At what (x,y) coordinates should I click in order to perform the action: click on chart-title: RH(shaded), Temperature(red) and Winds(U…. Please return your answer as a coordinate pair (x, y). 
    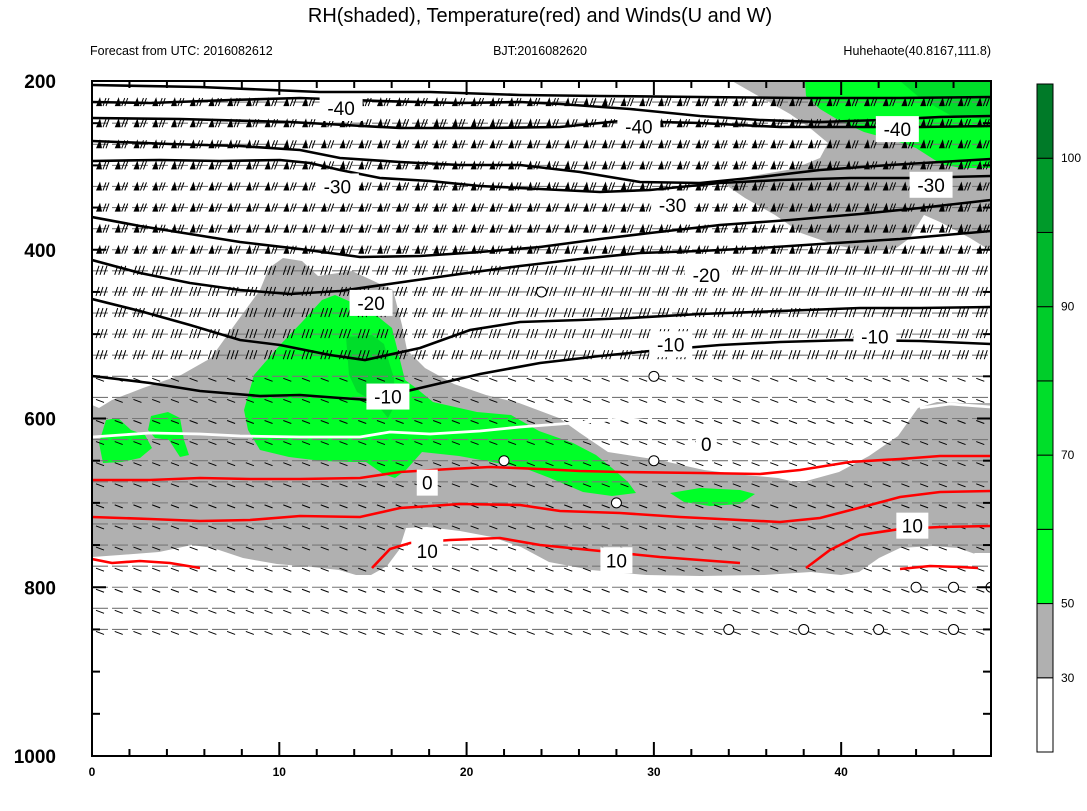
    Looking at the image, I should click on (540, 16).